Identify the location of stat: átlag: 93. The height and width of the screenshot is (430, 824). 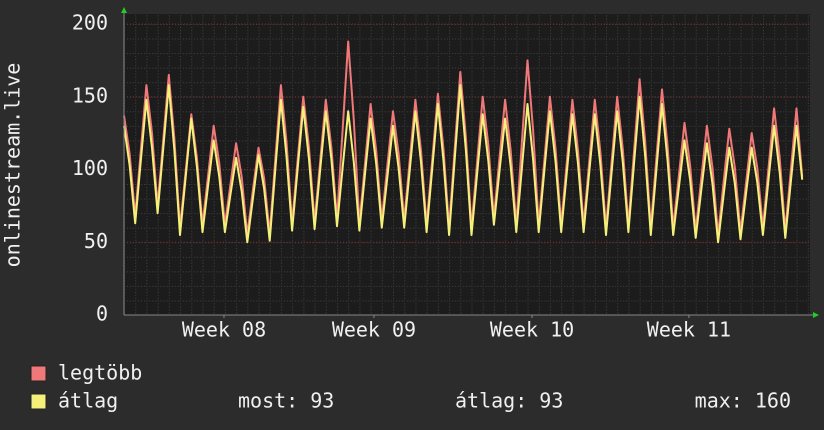
(509, 401).